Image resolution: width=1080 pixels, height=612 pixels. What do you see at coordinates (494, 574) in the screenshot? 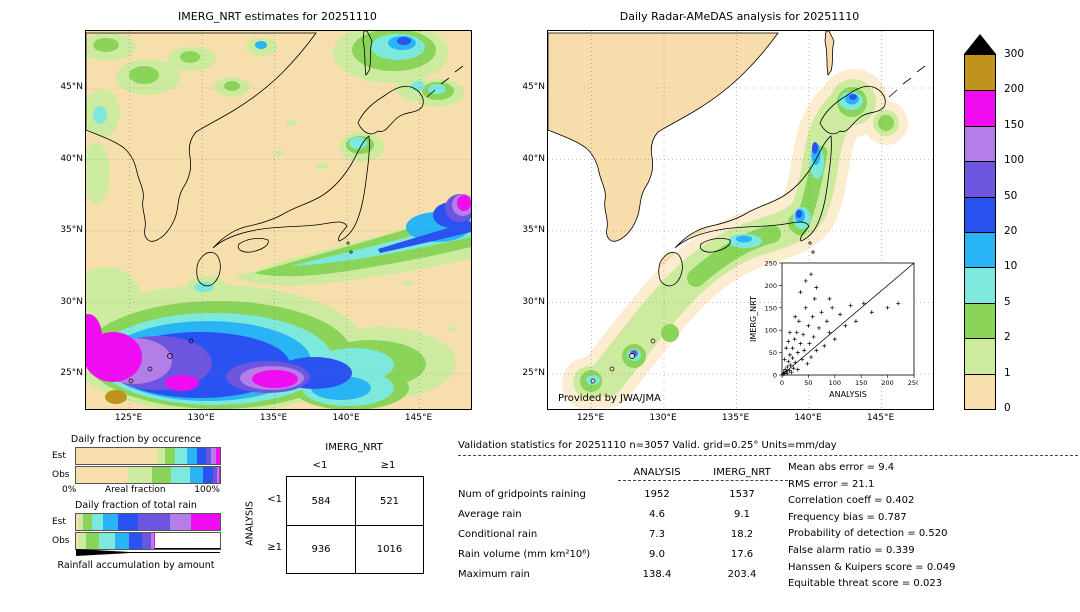
I see `row-label: Maximum rain` at bounding box center [494, 574].